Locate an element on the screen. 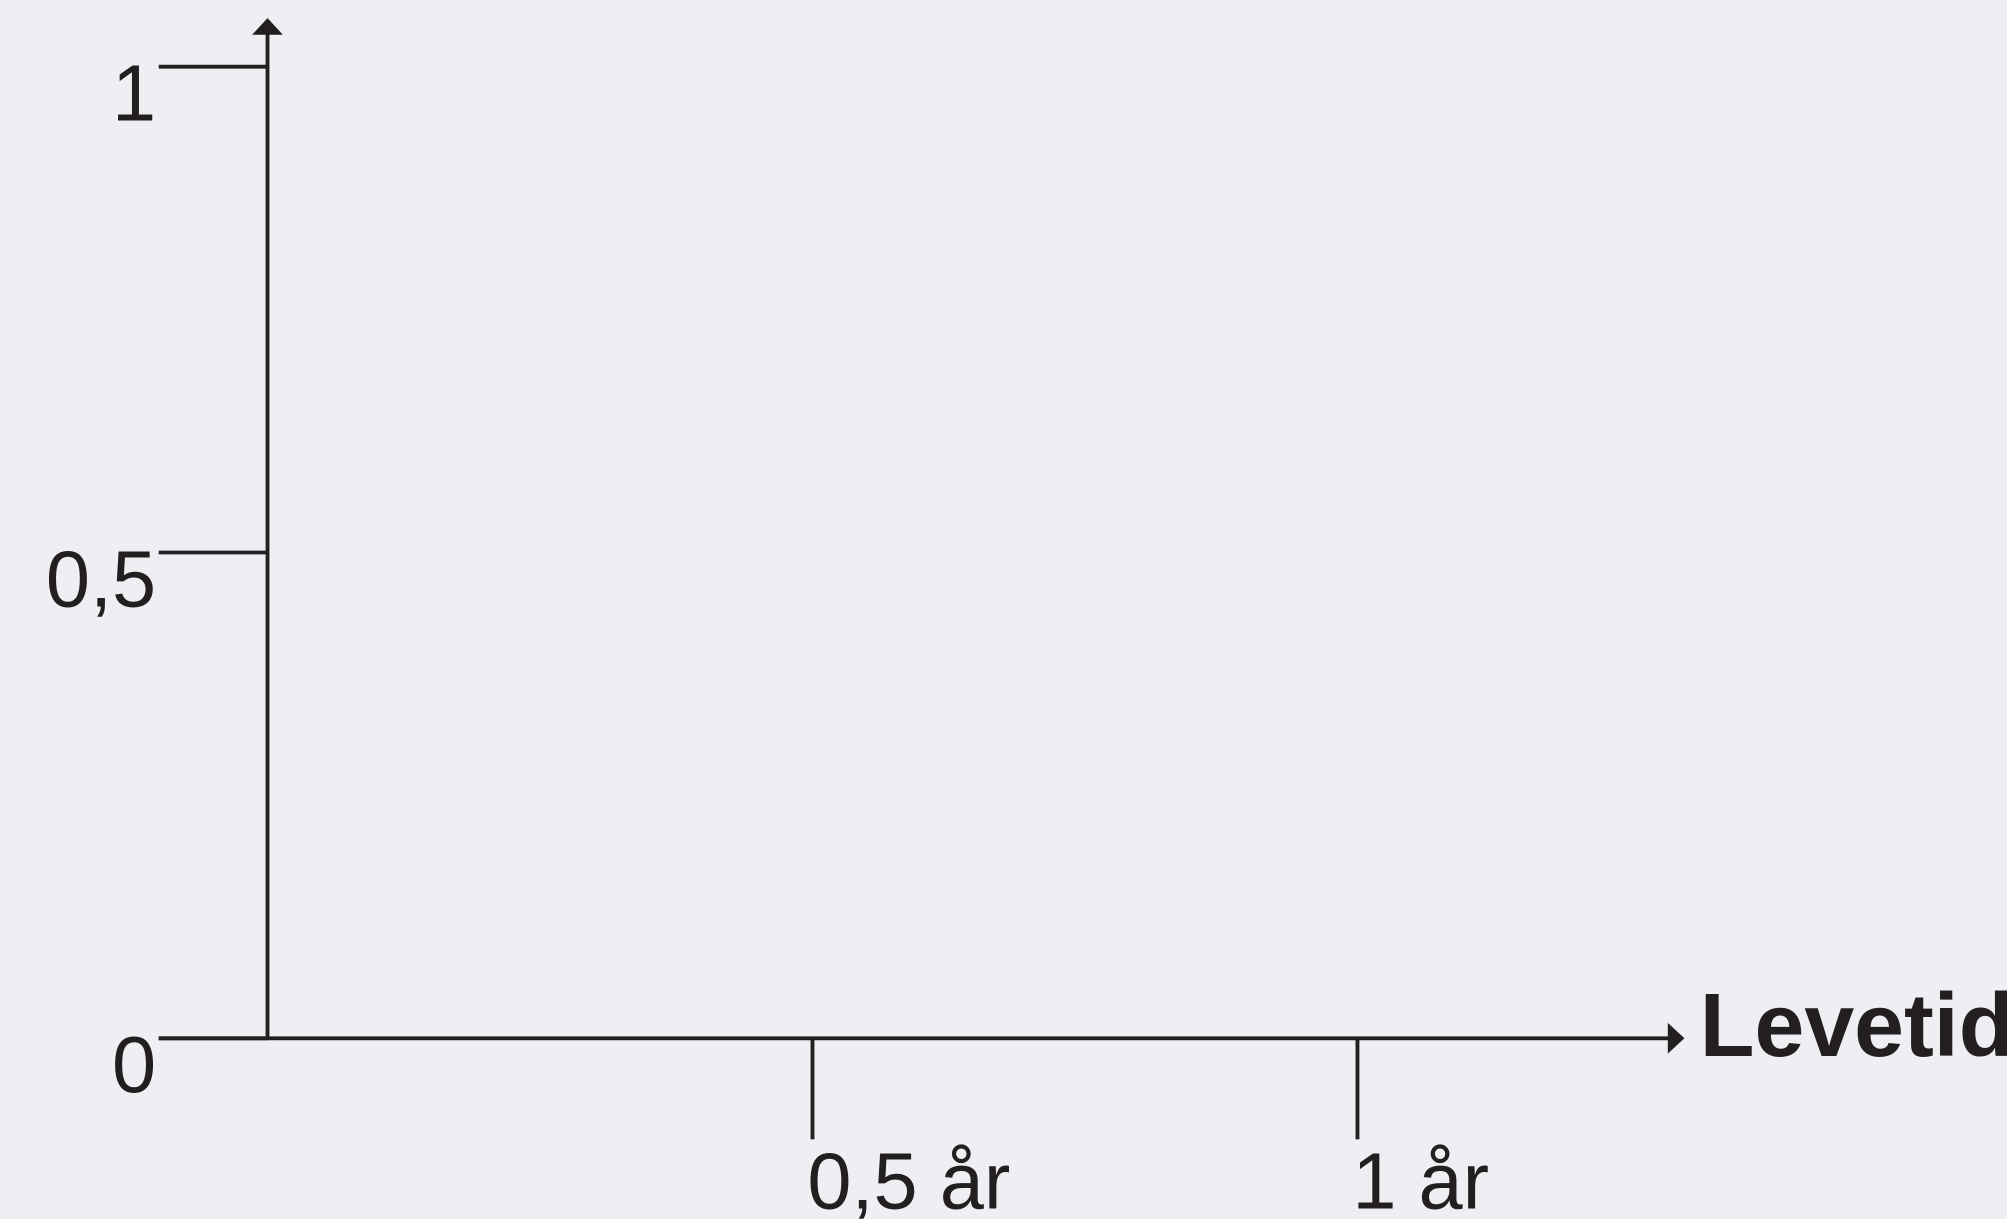  x-axis-arrow is located at coordinates (1676, 1038).